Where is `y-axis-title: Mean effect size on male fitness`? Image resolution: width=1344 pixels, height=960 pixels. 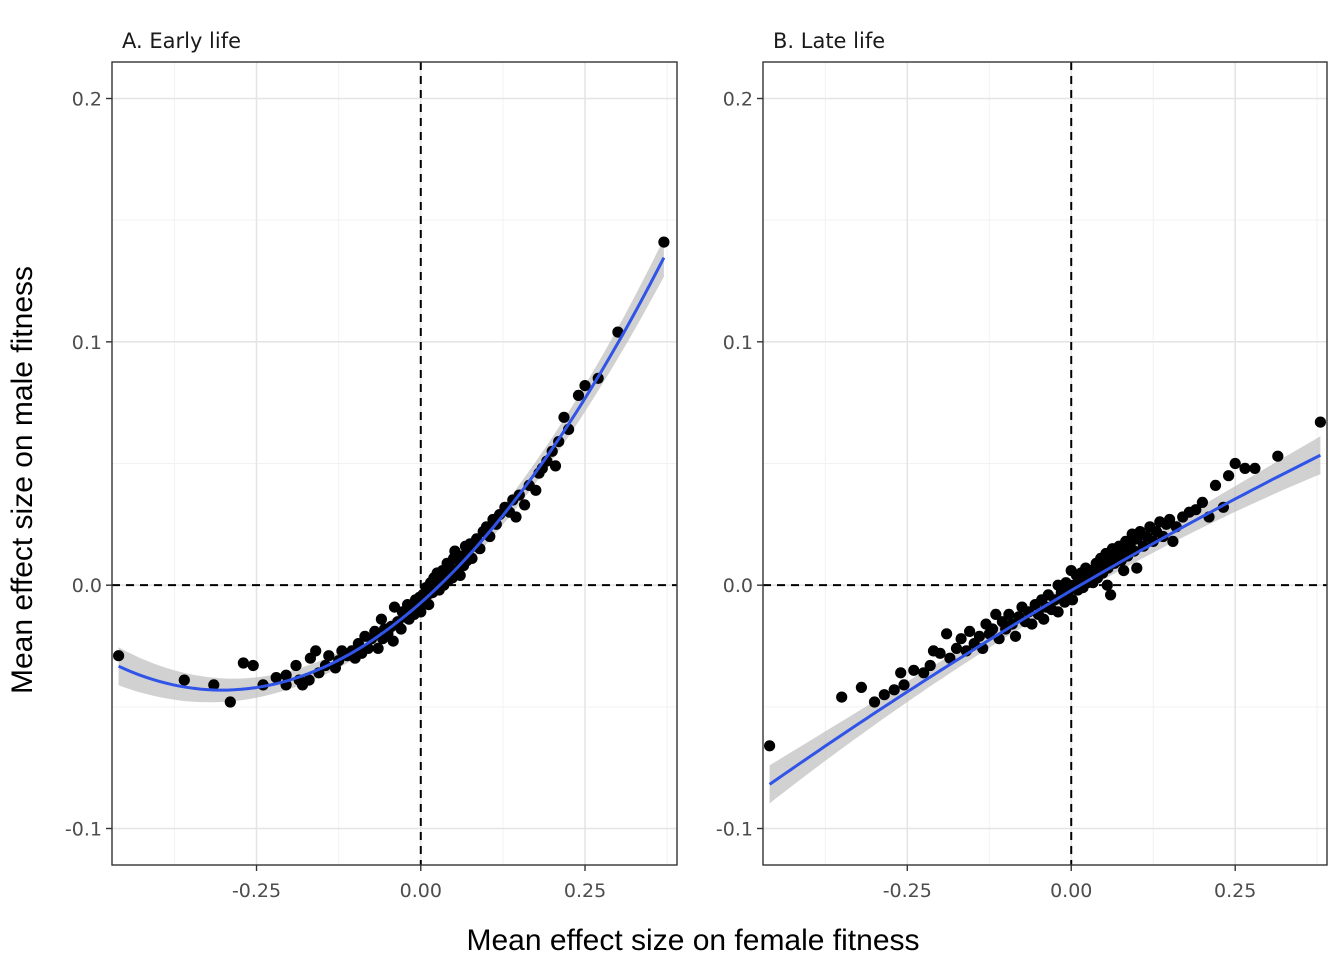 y-axis-title: Mean effect size on male fitness is located at coordinates (22, 480).